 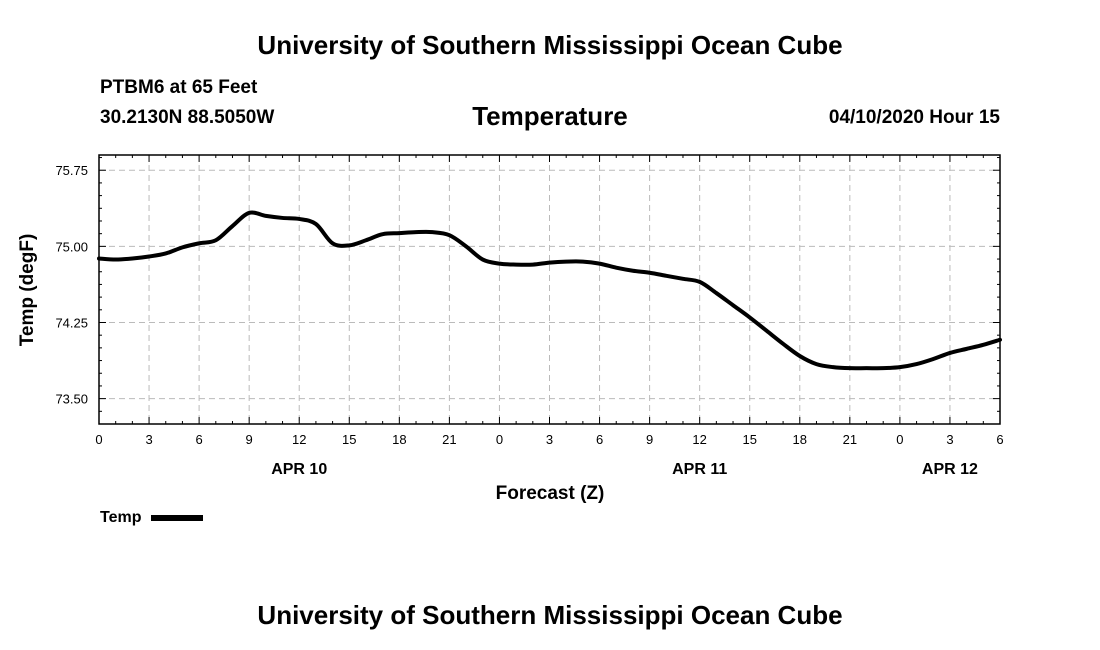 What do you see at coordinates (71, 170) in the screenshot?
I see `tick-label-y: 75.75` at bounding box center [71, 170].